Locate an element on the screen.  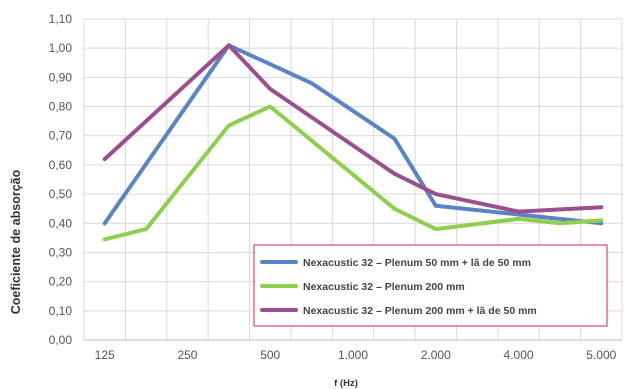
y-tick-label: 0,60 is located at coordinates (61, 165).